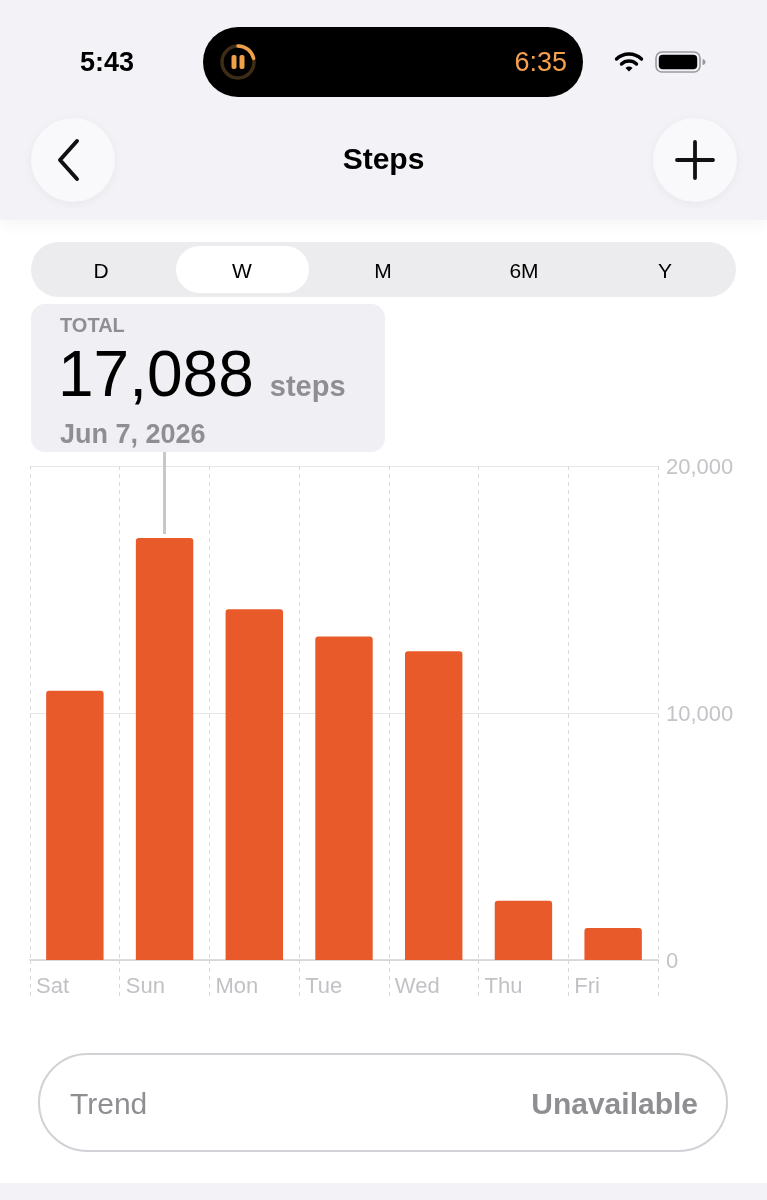 The image size is (767, 1200). What do you see at coordinates (587, 985) in the screenshot?
I see `x-tick-label: Fri` at bounding box center [587, 985].